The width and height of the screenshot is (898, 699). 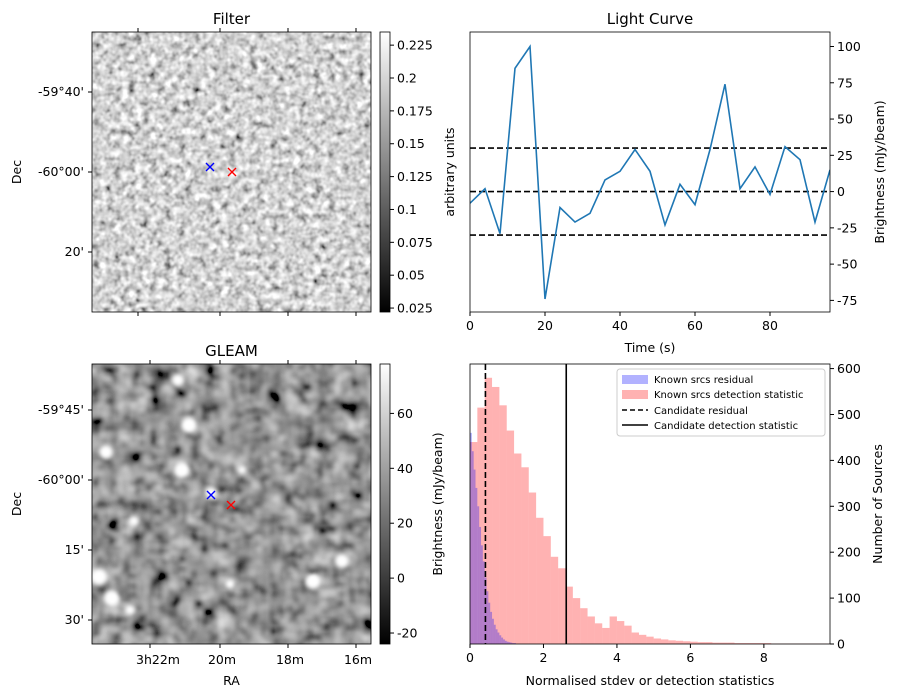 I want to click on gleam-xlabel: RA, so click(x=231, y=680).